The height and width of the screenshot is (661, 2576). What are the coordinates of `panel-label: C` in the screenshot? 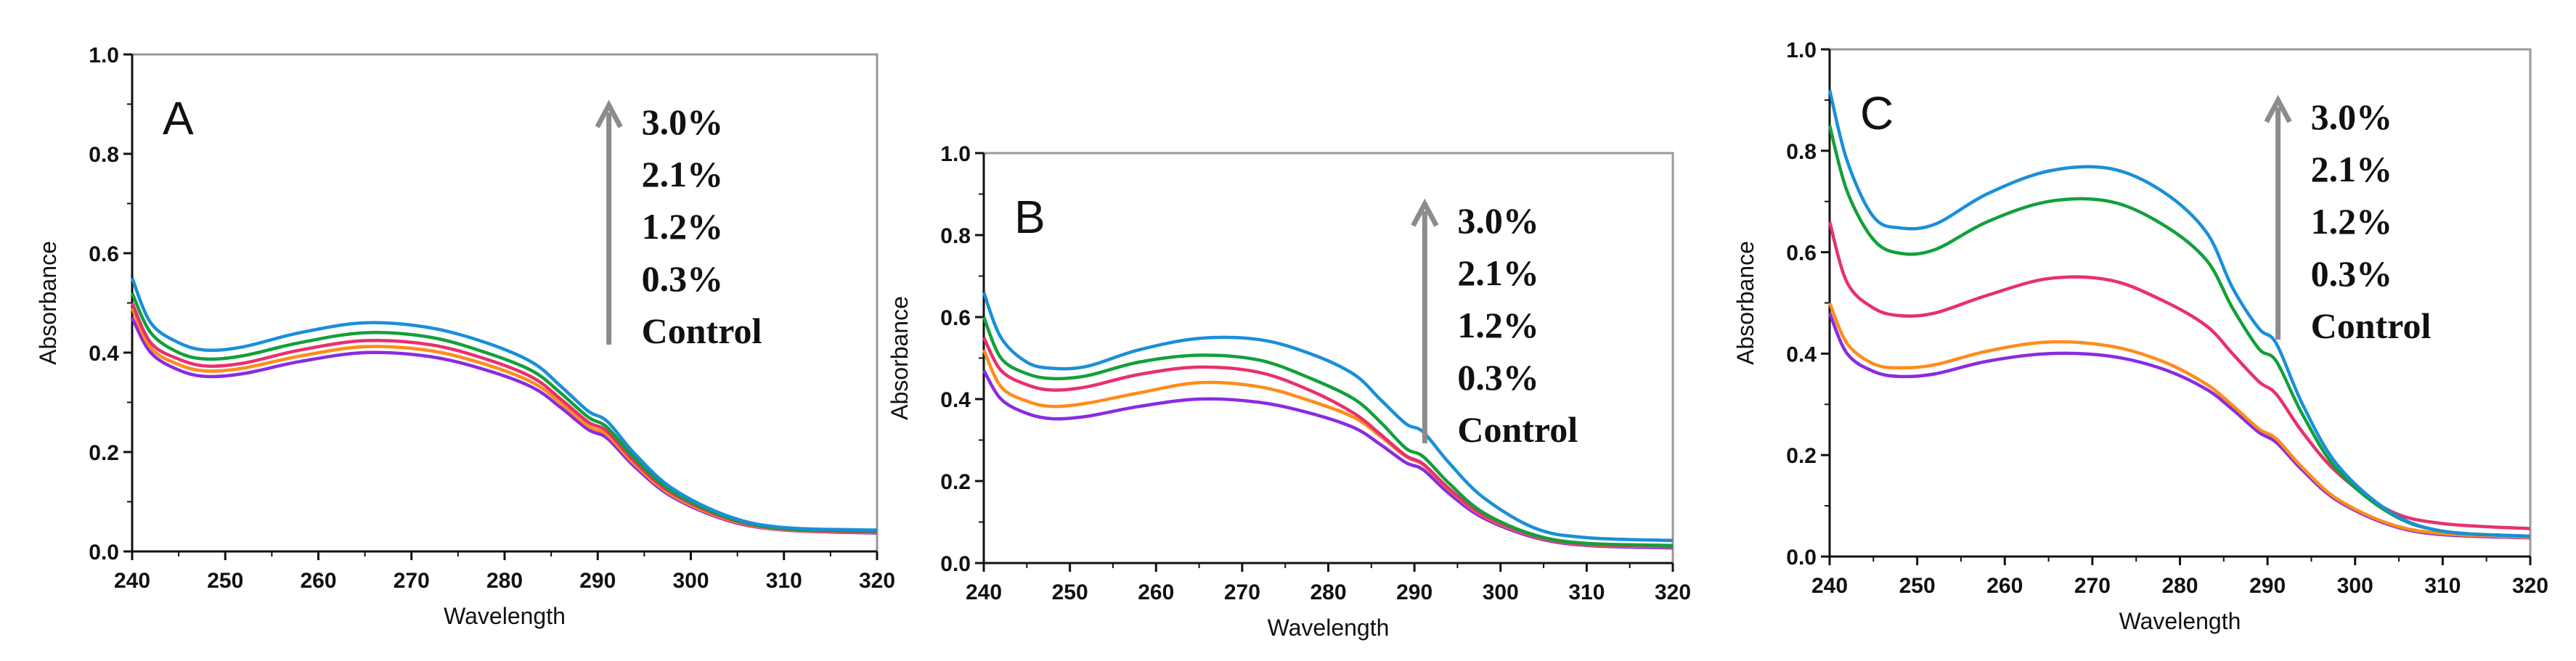 It's located at (1877, 113).